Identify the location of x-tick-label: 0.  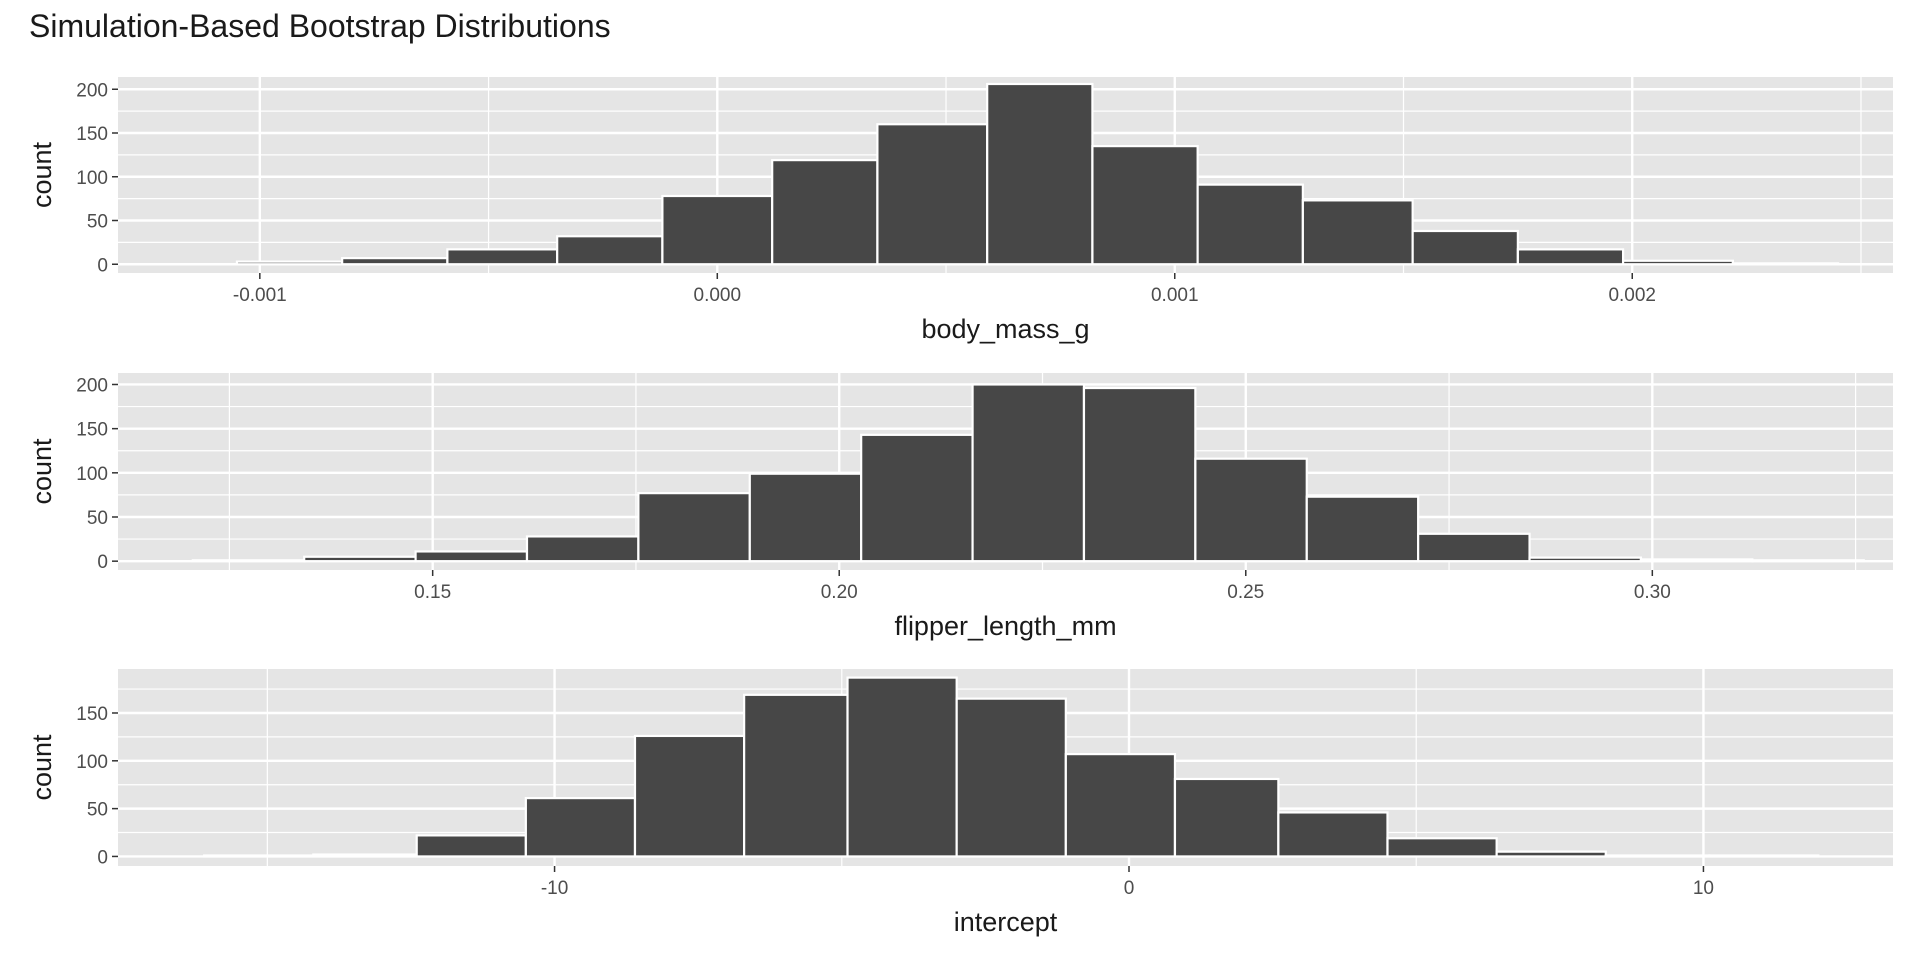
(1129, 888).